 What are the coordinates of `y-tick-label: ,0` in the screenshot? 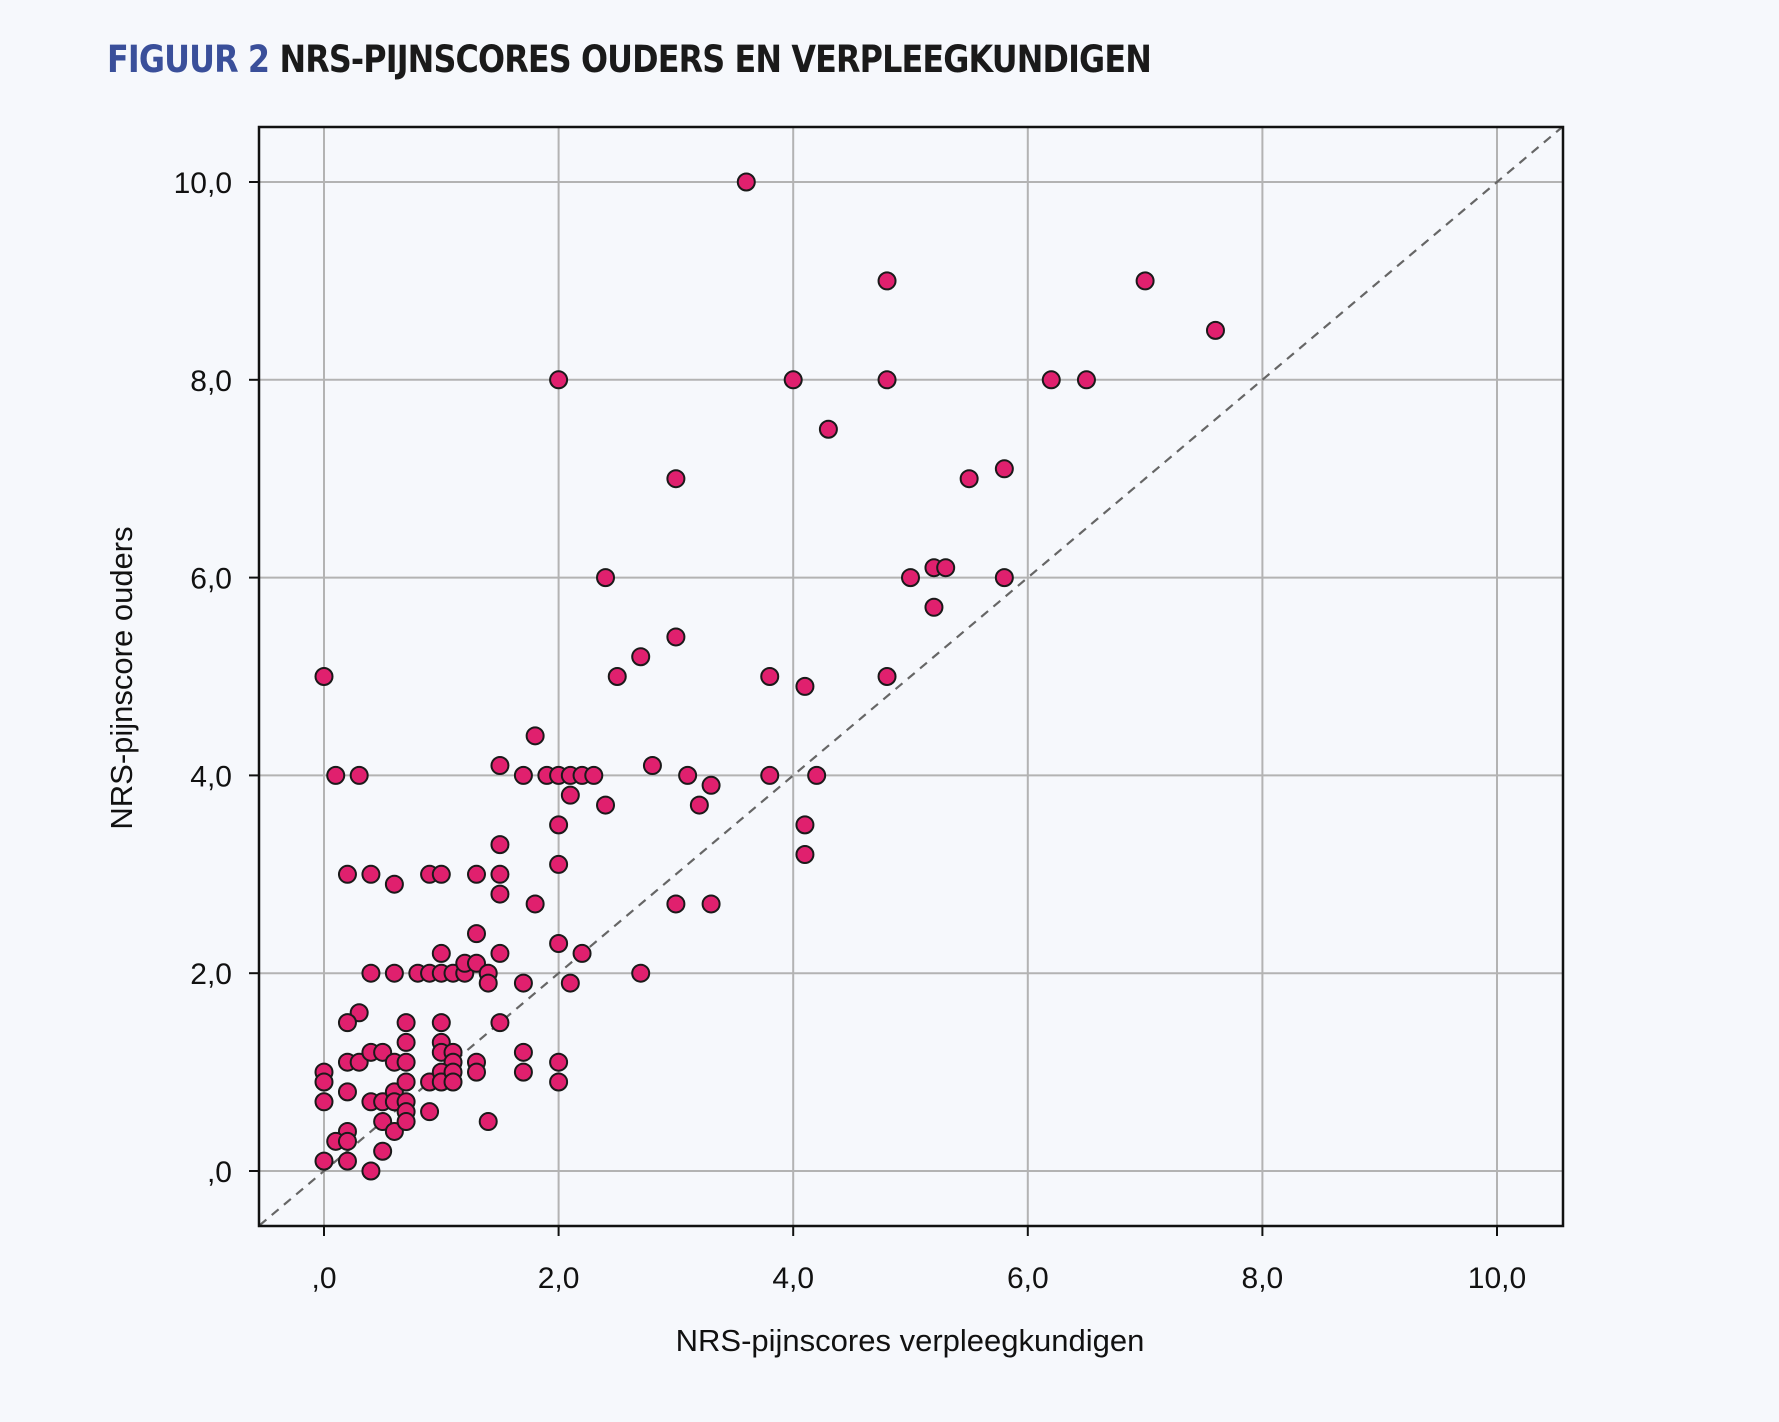 It's located at (219, 1172).